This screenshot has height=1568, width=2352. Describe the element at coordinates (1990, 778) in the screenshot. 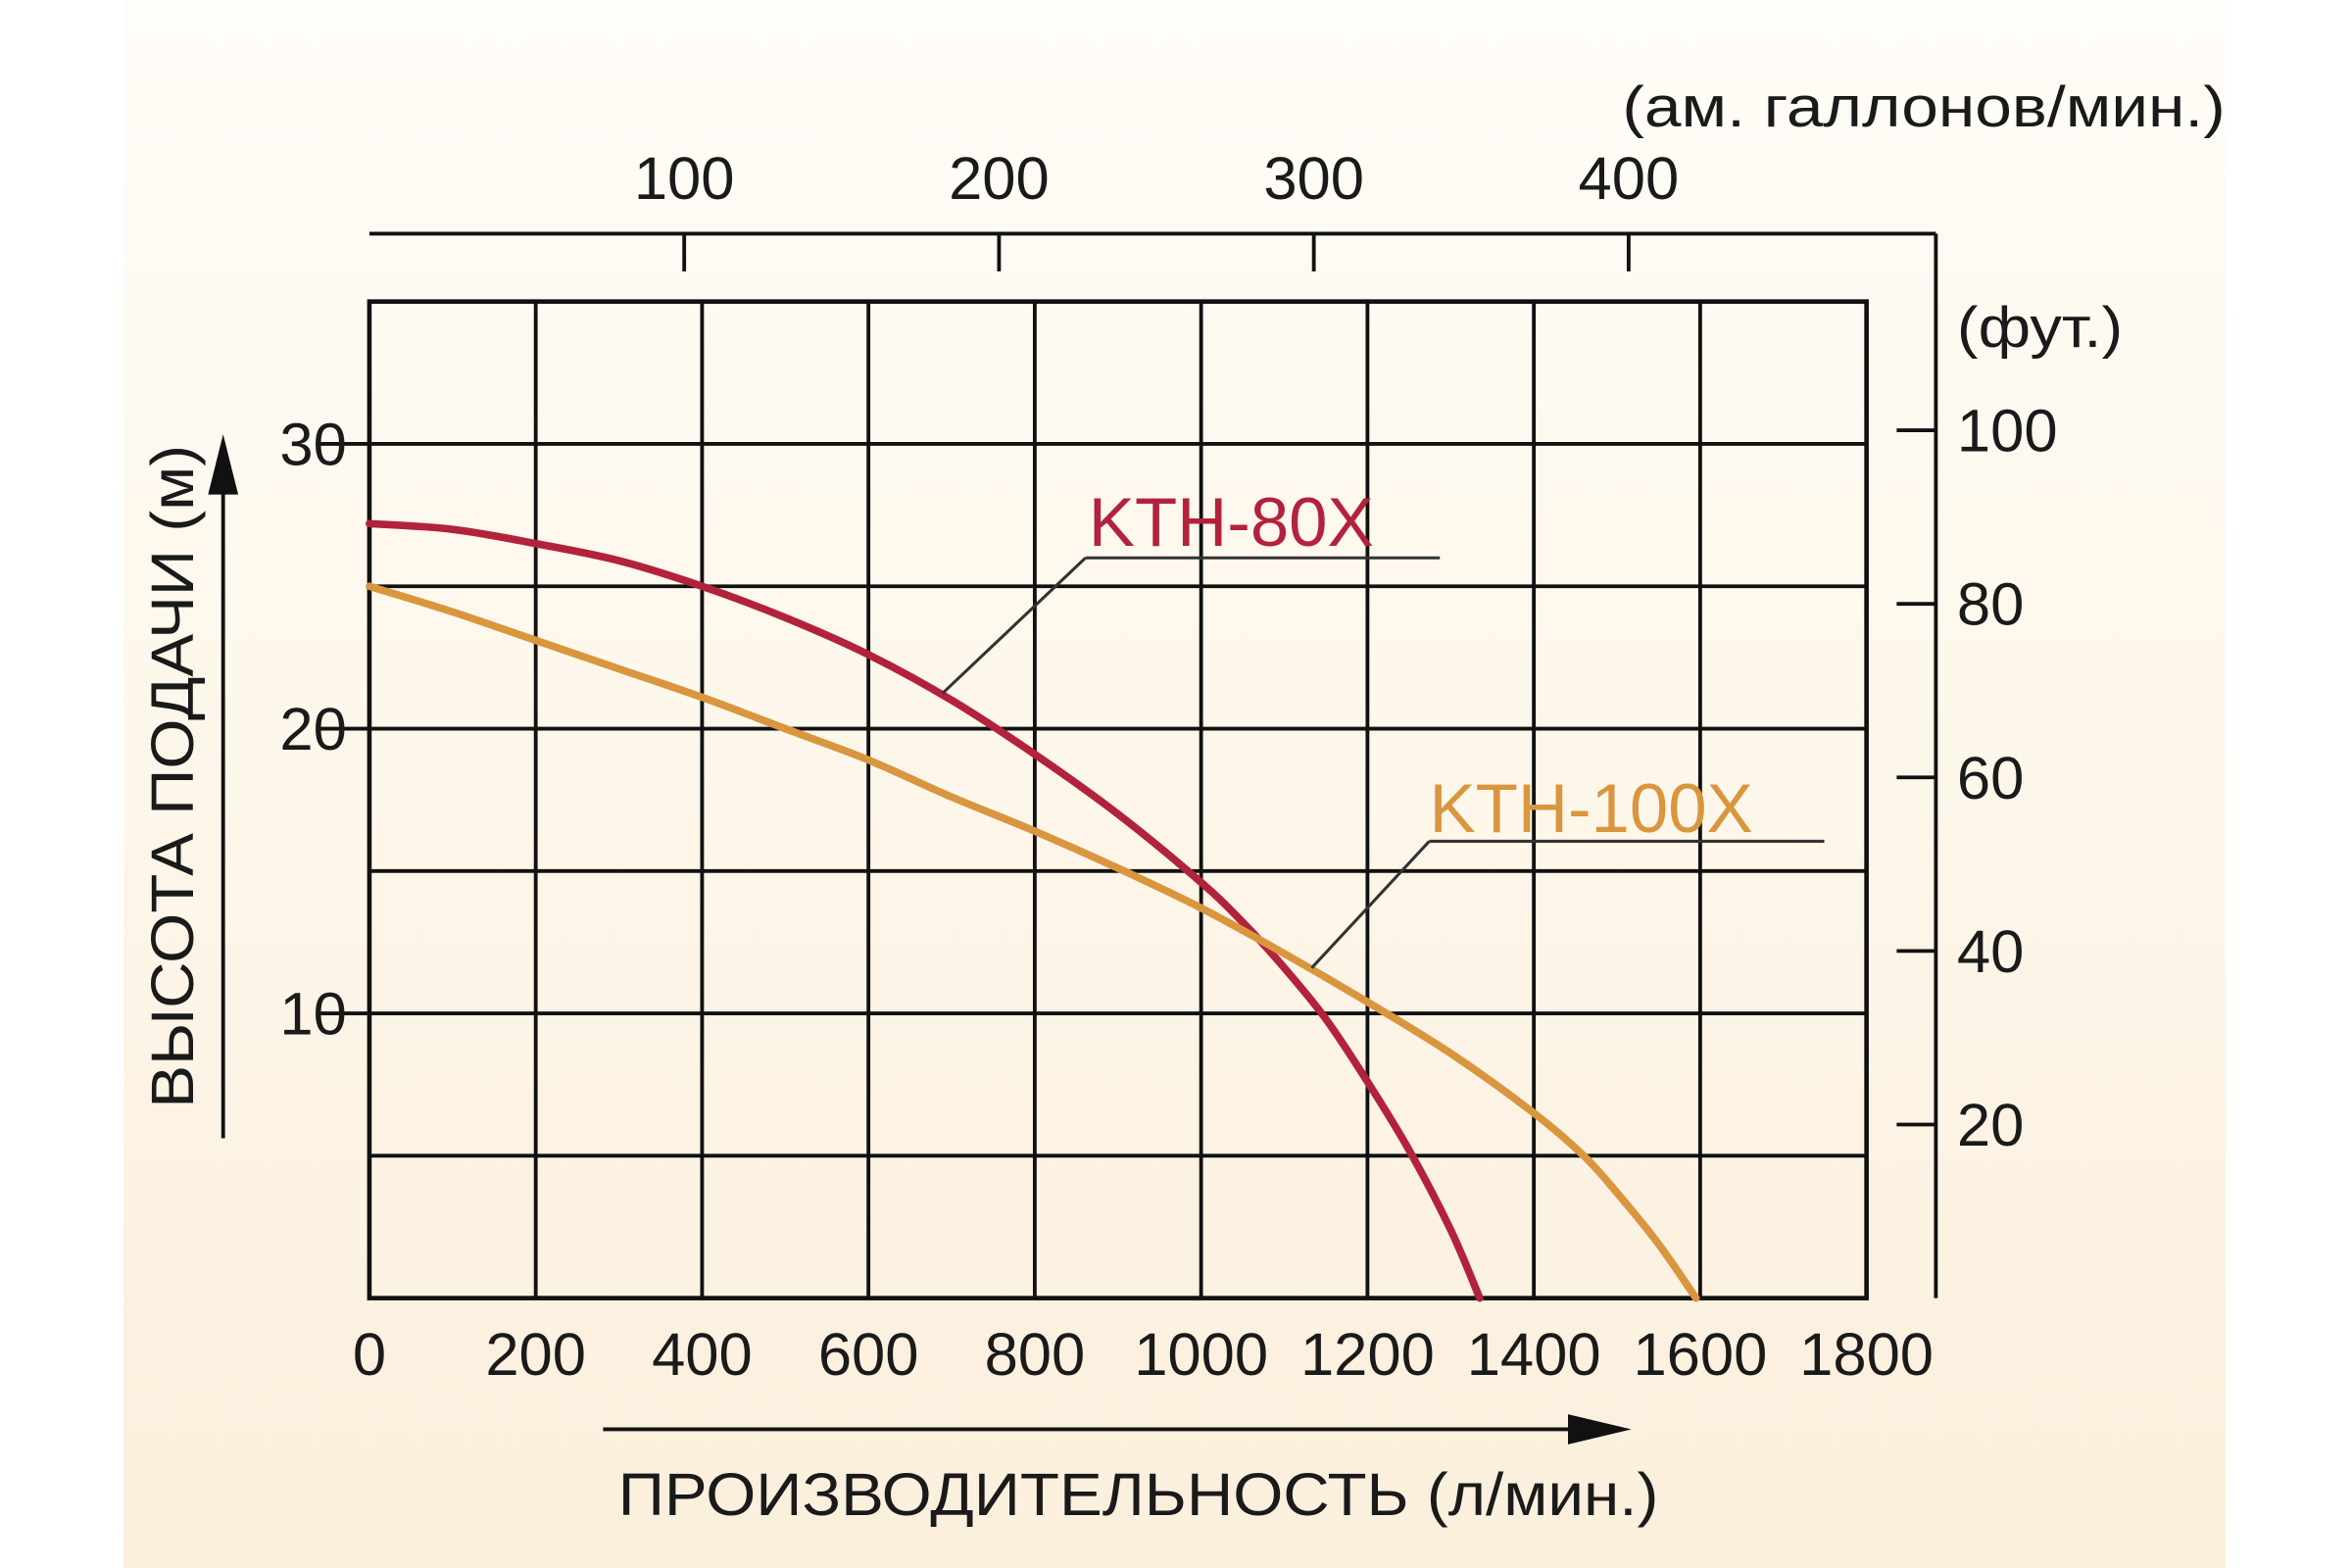

I see `secondary-y-tick-label: 60` at that location.